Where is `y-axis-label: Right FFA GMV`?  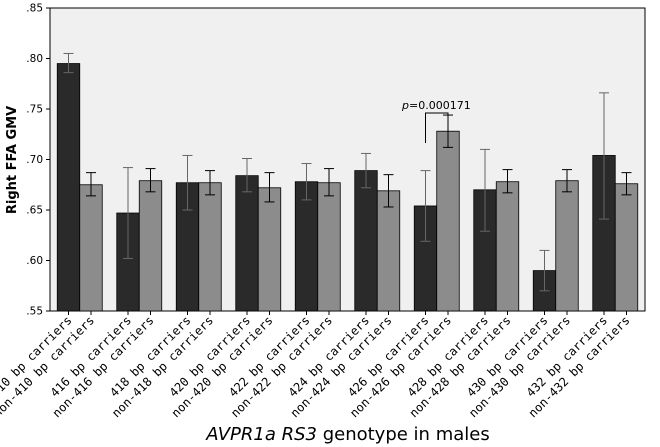
y-axis-label: Right FFA GMV is located at coordinates (12, 160).